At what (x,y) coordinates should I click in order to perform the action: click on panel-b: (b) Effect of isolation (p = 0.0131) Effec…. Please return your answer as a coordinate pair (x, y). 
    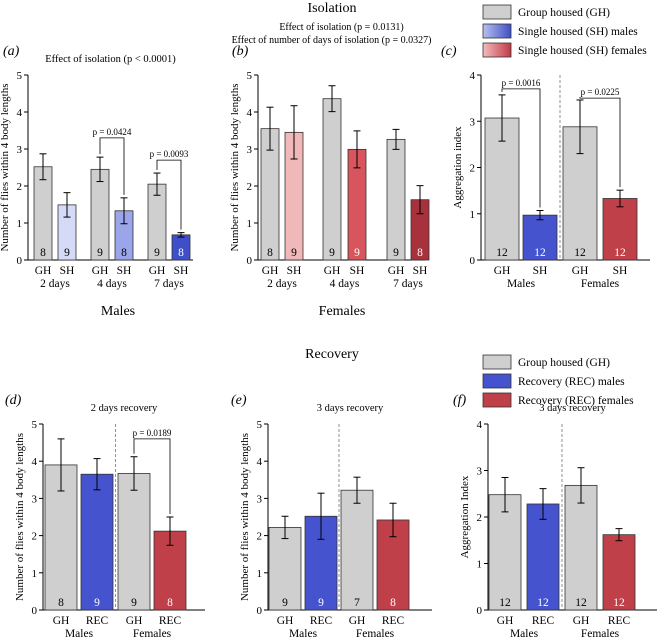
    Looking at the image, I should click on (330, 156).